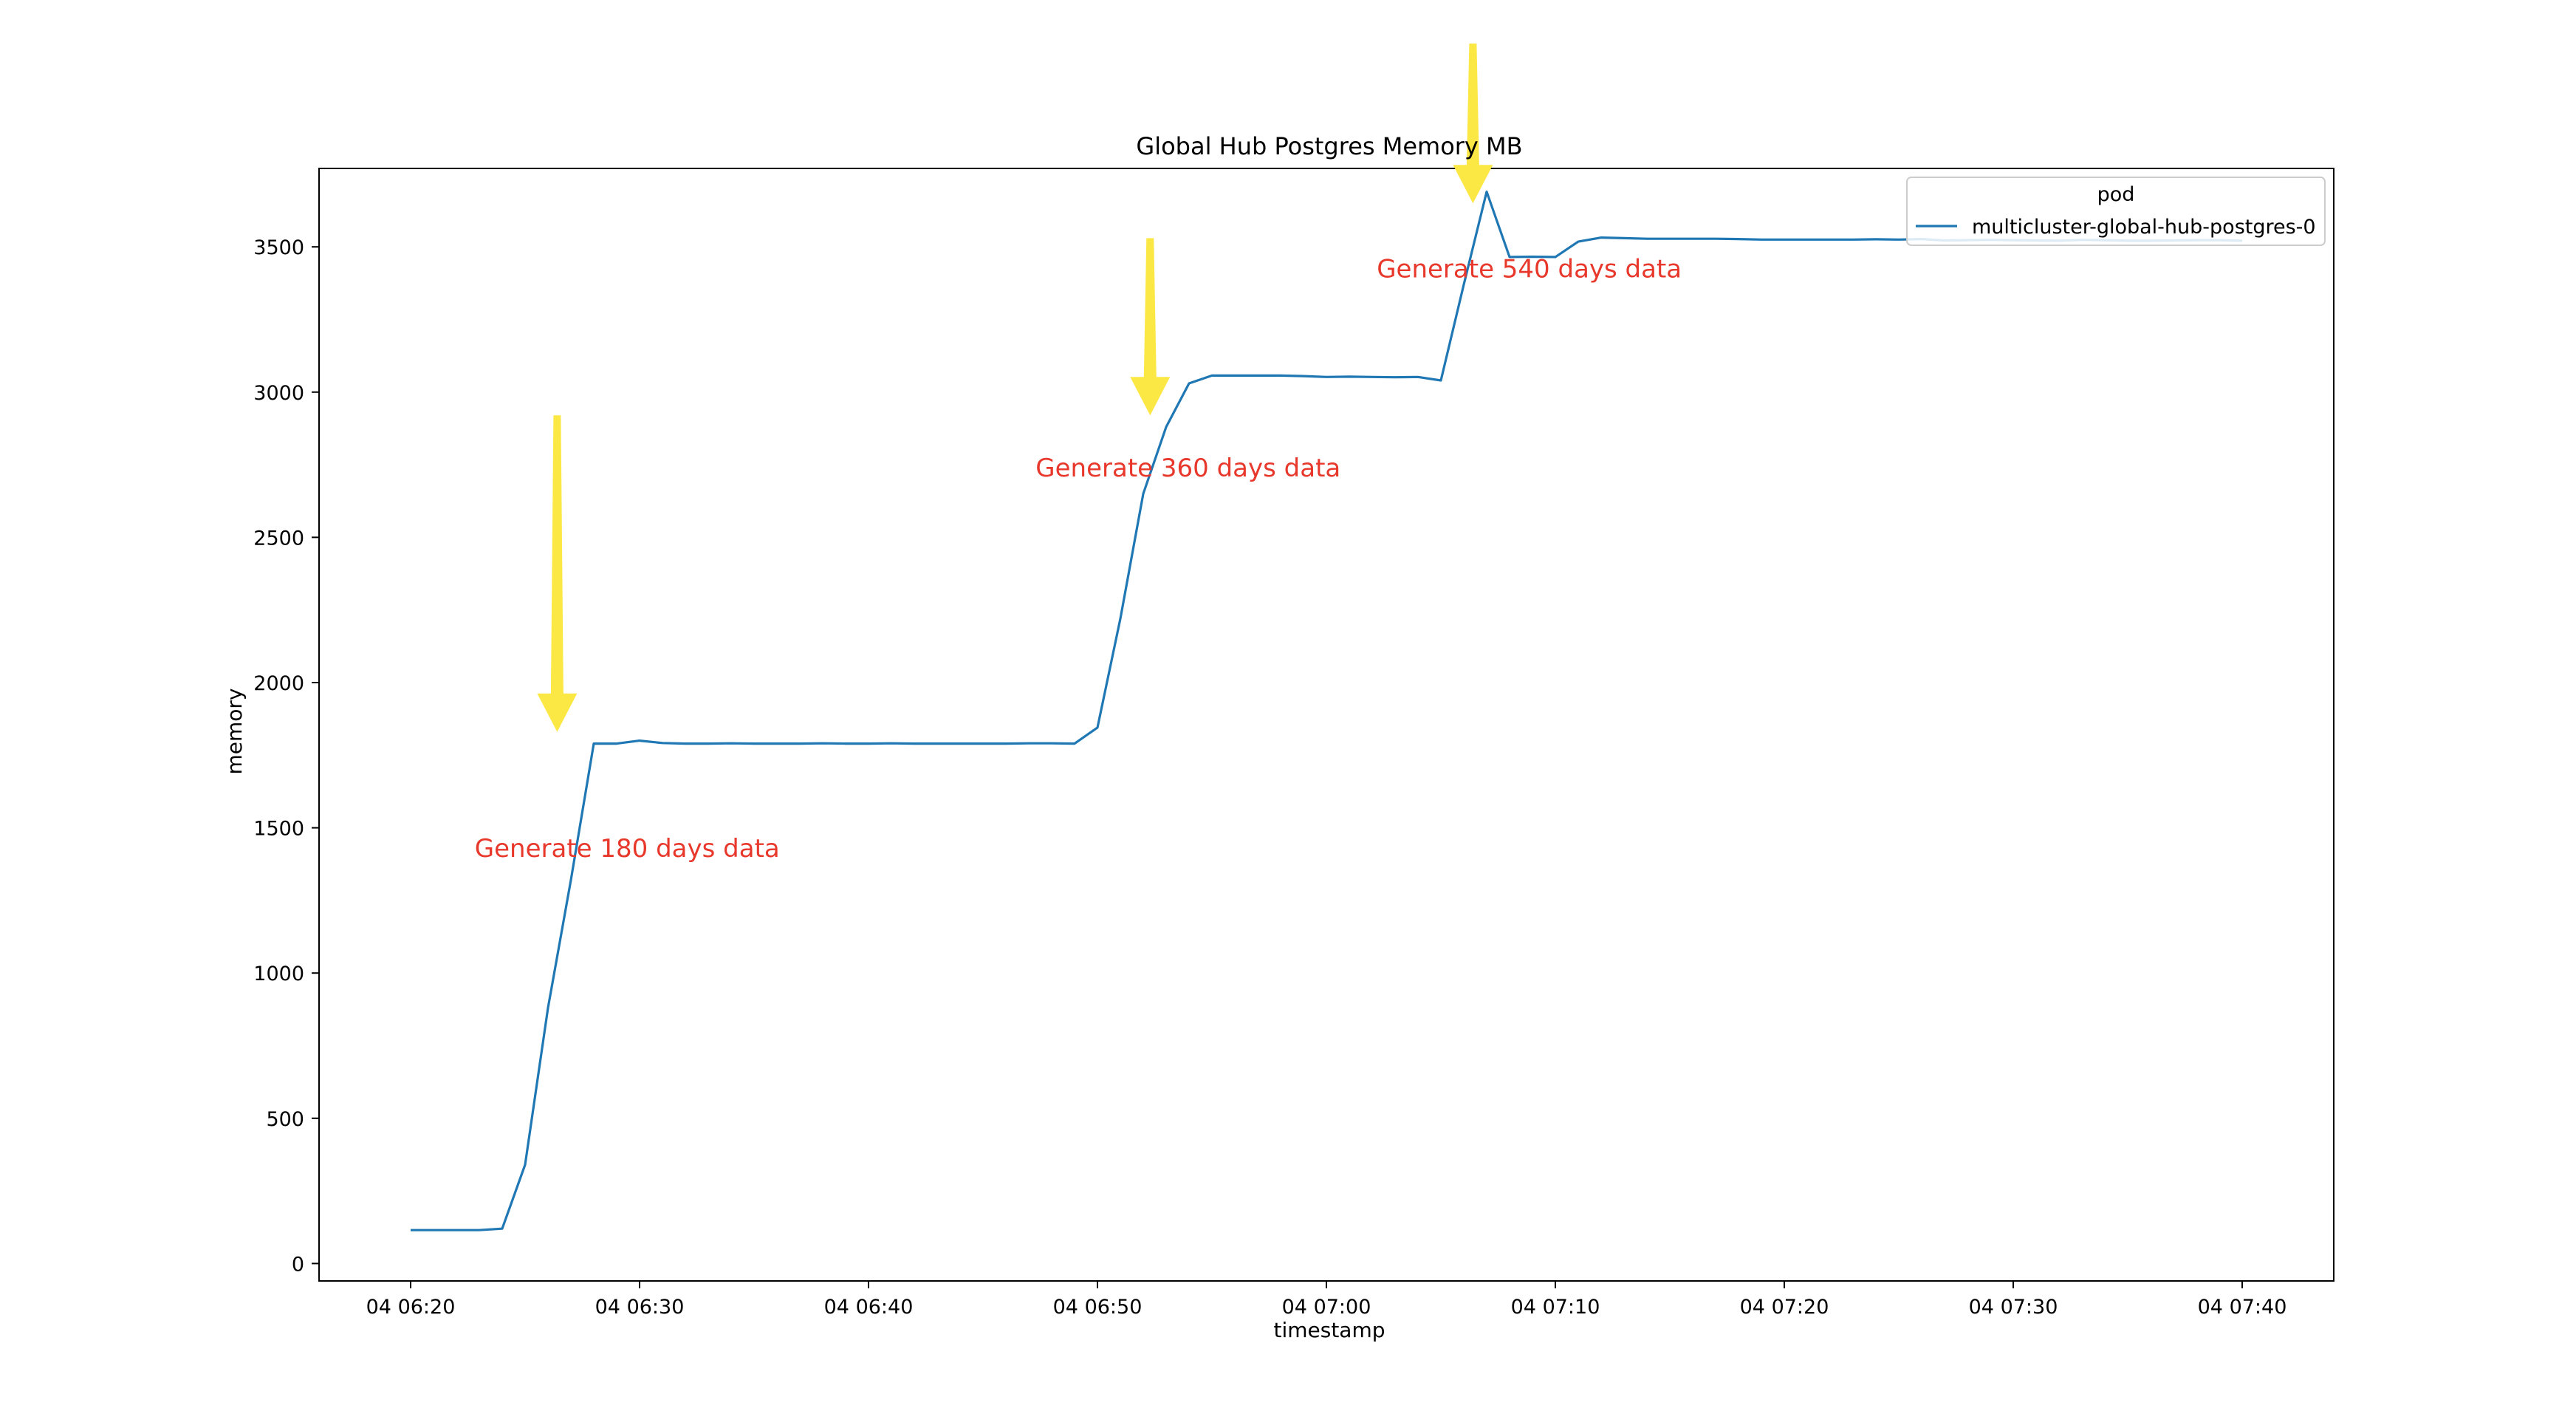  Describe the element at coordinates (1784, 1307) in the screenshot. I see `x-tick-label: 04 07:20` at that location.